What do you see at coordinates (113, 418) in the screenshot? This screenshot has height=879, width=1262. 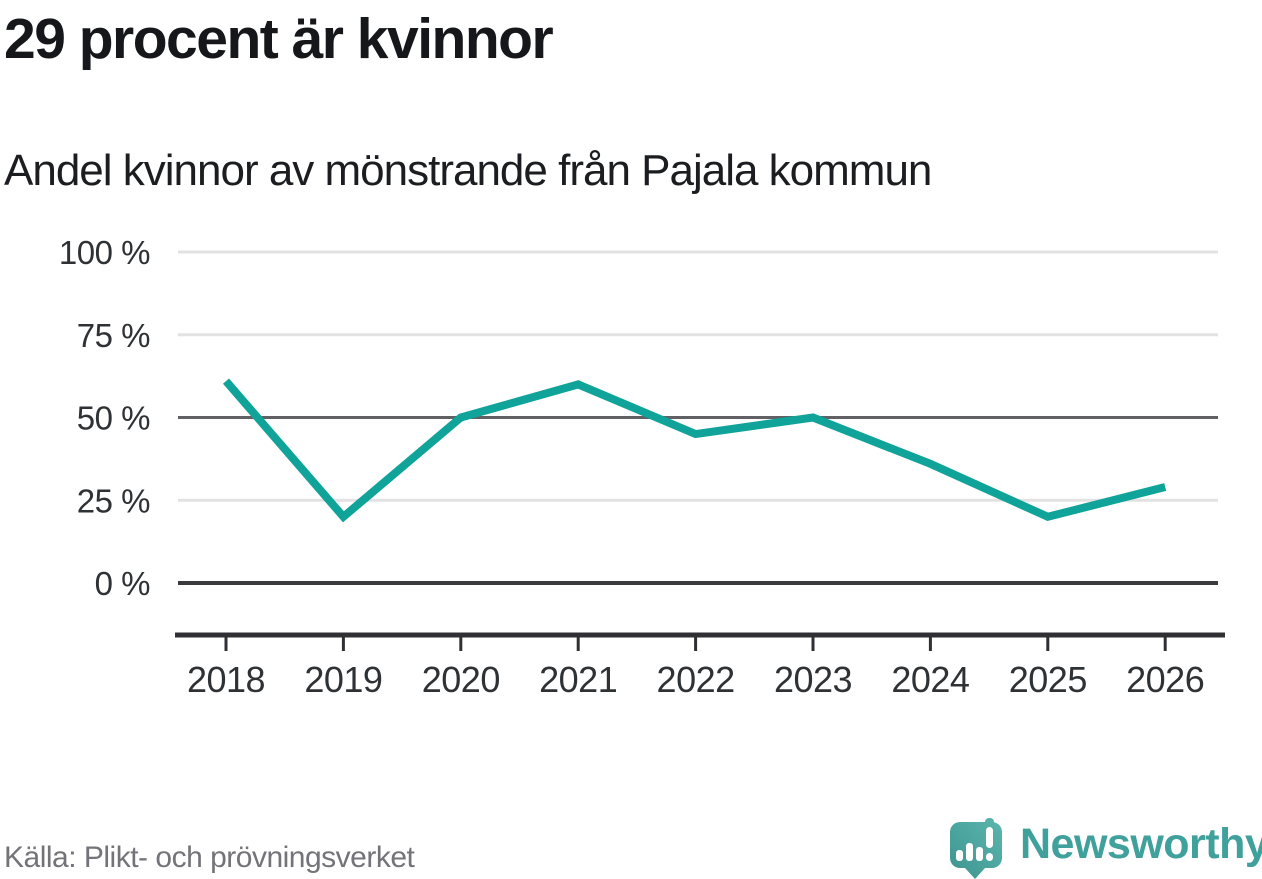 I see `y-tick-label: 50 %` at bounding box center [113, 418].